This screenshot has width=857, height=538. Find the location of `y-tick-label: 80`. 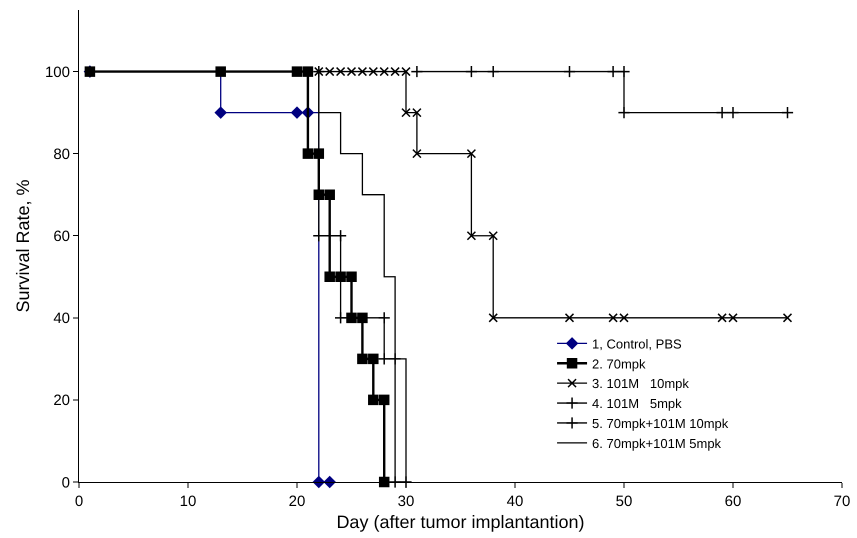

y-tick-label: 80 is located at coordinates (61, 154).